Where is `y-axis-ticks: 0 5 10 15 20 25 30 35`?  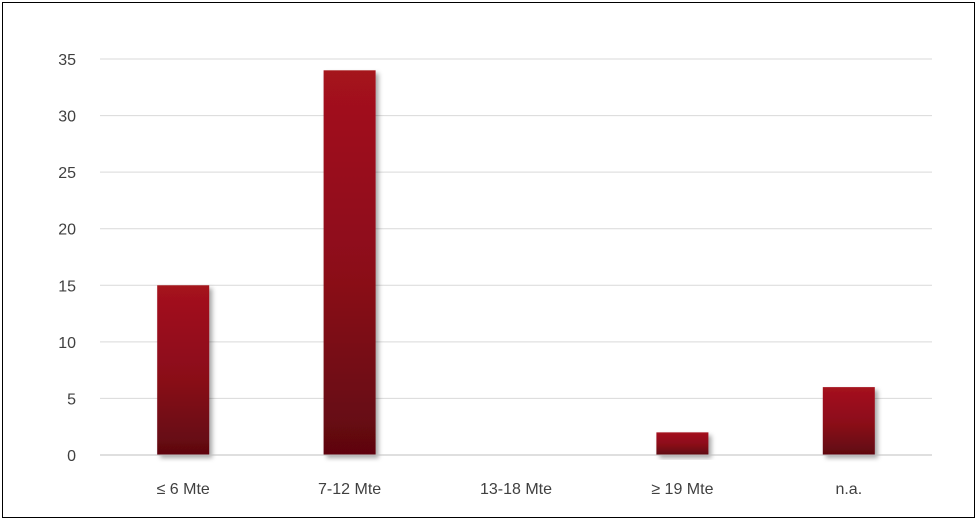 y-axis-ticks: 0 5 10 15 20 25 30 35 is located at coordinates (67, 258).